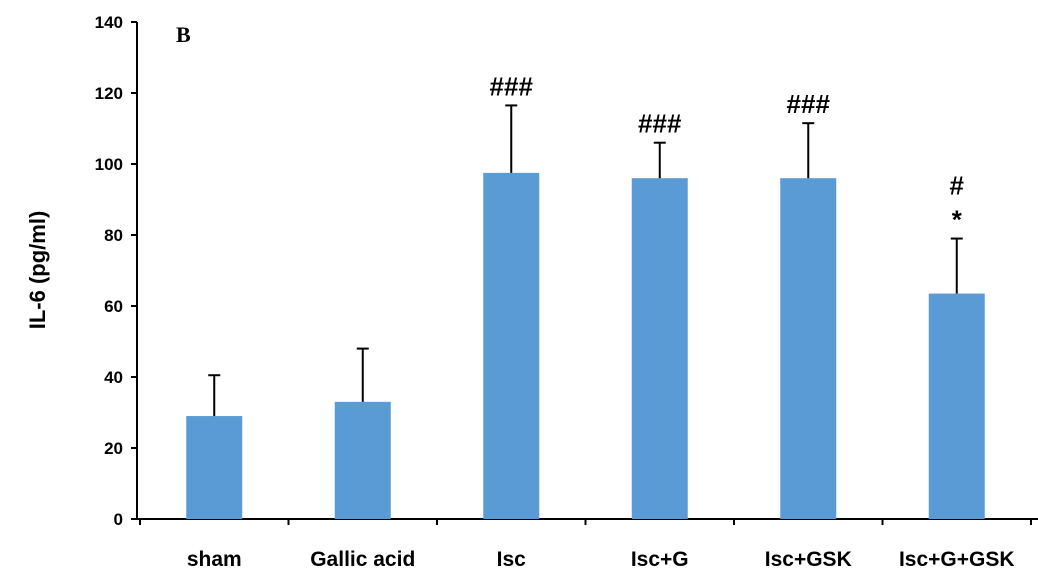 The width and height of the screenshot is (1038, 572). I want to click on y-tick-label: 80, so click(113, 235).